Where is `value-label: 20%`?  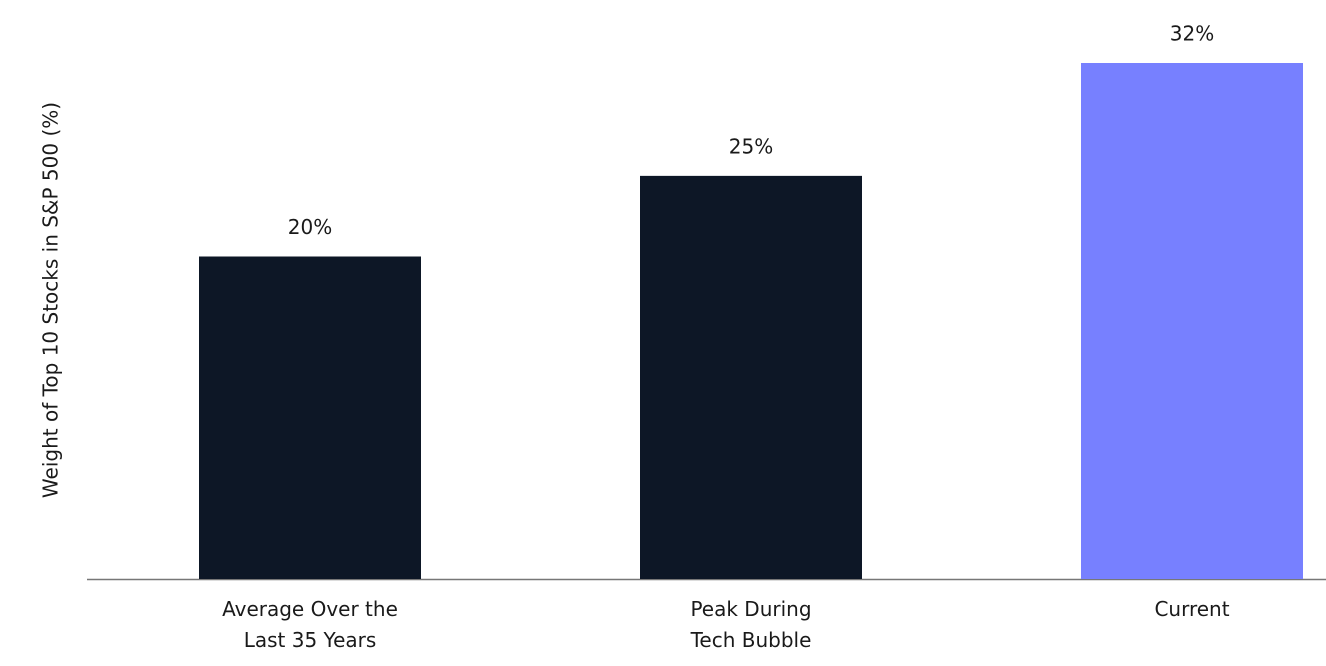 value-label: 20% is located at coordinates (310, 227).